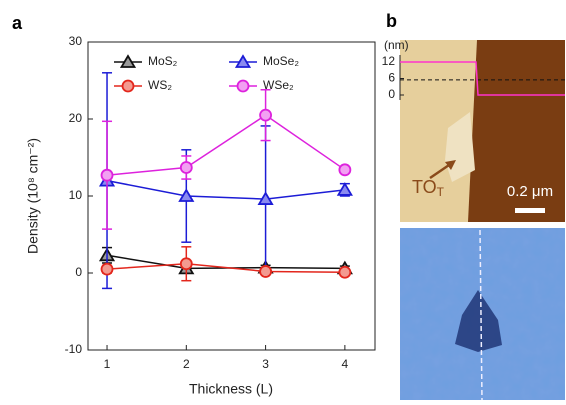 The image size is (566, 405). Describe the element at coordinates (530, 191) in the screenshot. I see `scale-bar-label: 0.2 μm` at that location.